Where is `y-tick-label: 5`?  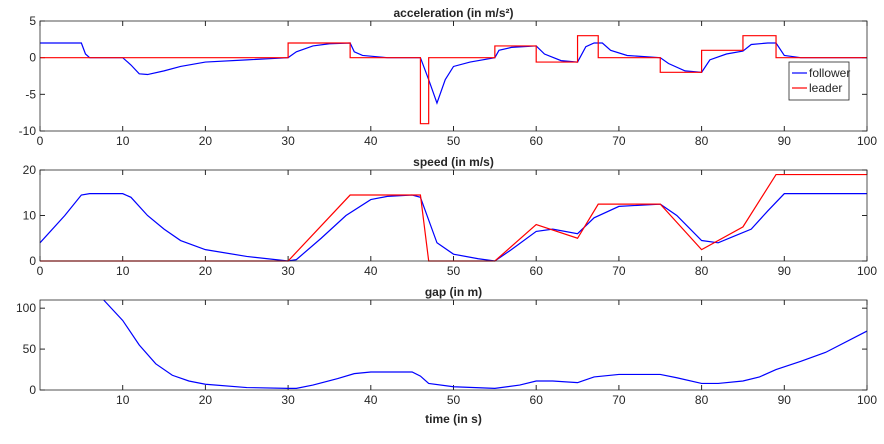
y-tick-label: 5 is located at coordinates (32, 21).